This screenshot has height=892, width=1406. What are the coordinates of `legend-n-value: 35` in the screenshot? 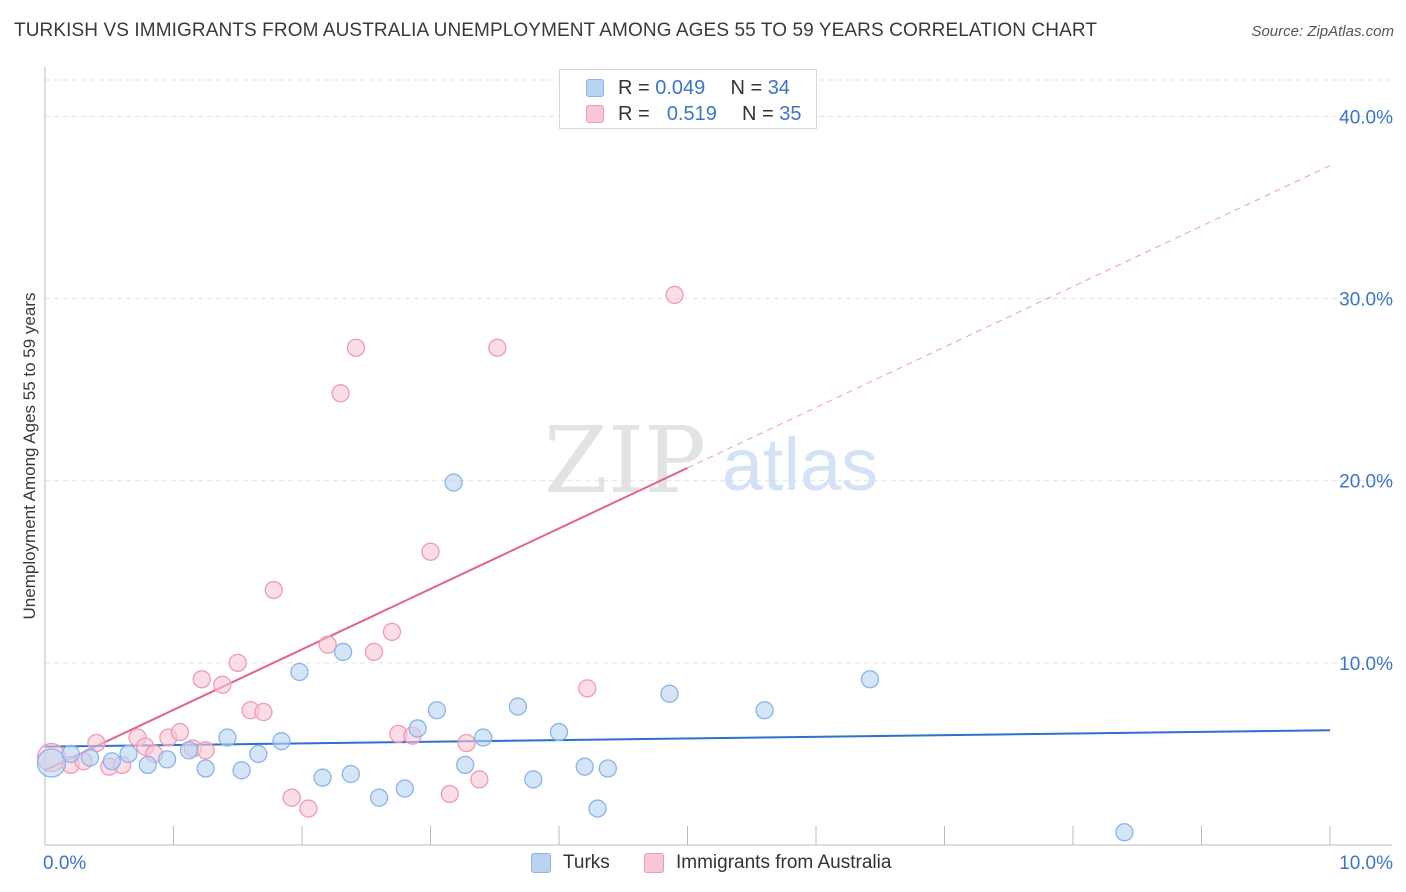 It's located at (790, 114).